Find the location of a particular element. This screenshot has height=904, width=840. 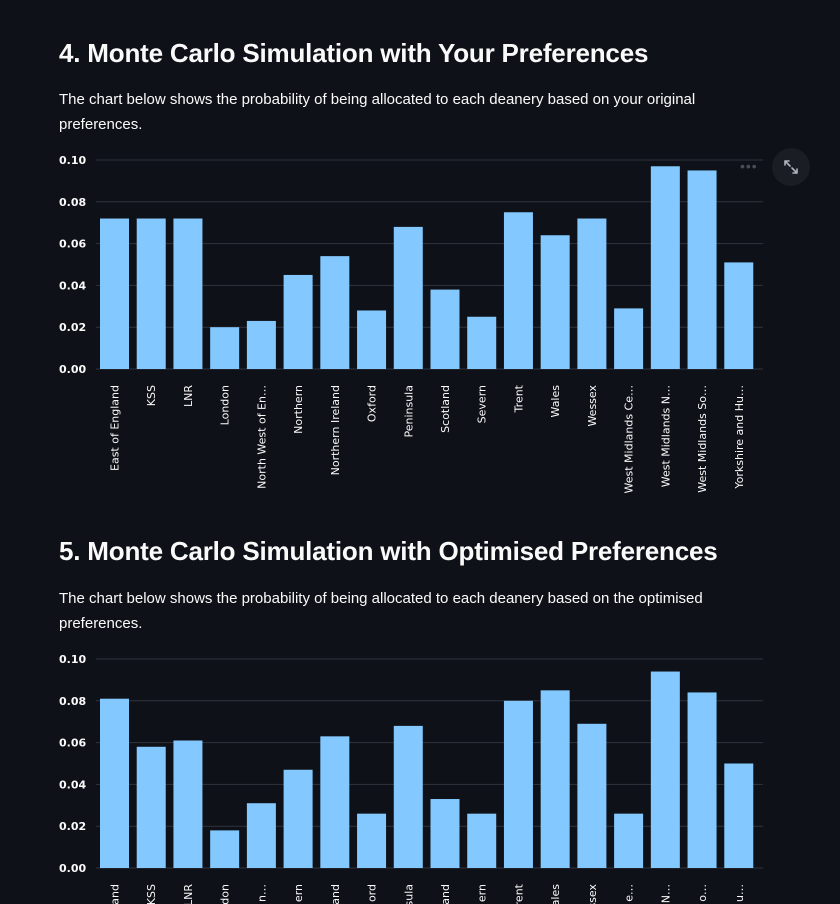

x-tick-label: London is located at coordinates (225, 405).